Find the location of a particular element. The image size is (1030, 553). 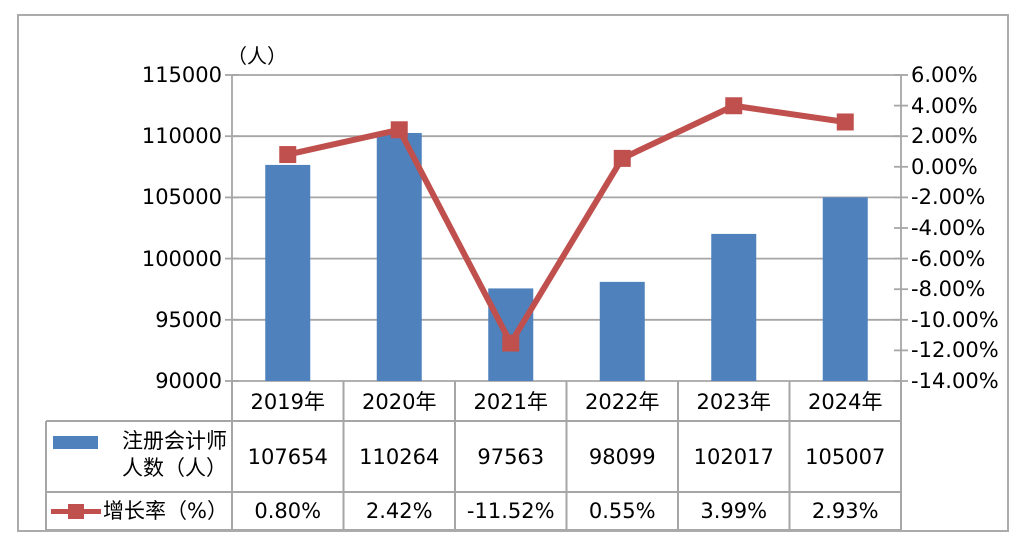

bar-2023年 is located at coordinates (734, 307).